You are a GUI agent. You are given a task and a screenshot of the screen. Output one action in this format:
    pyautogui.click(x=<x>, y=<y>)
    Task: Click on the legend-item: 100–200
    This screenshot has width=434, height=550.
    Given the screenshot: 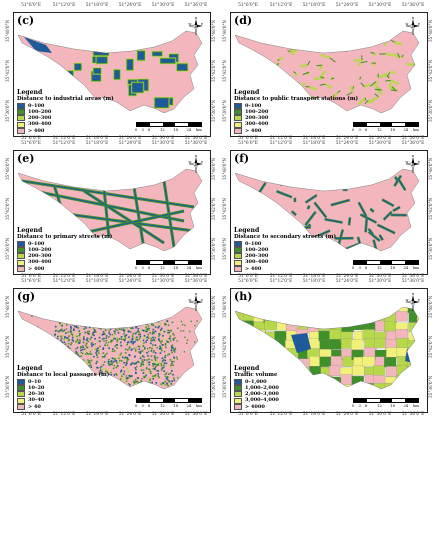 What is the action you would take?
    pyautogui.click(x=296, y=112)
    